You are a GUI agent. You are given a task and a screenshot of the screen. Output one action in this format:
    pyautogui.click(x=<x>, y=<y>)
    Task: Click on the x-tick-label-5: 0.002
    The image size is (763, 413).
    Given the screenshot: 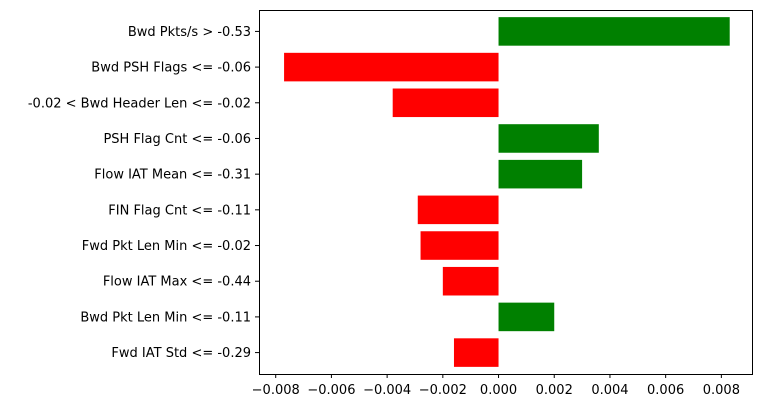 What is the action you would take?
    pyautogui.click(x=554, y=390)
    